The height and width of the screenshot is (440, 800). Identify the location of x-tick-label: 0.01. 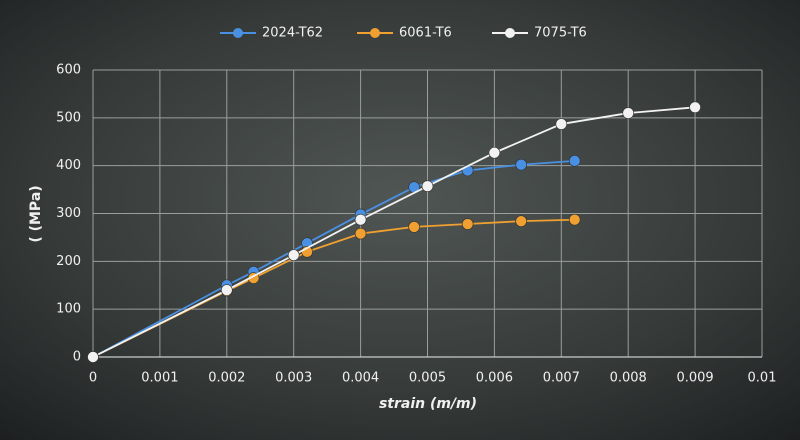
(762, 378).